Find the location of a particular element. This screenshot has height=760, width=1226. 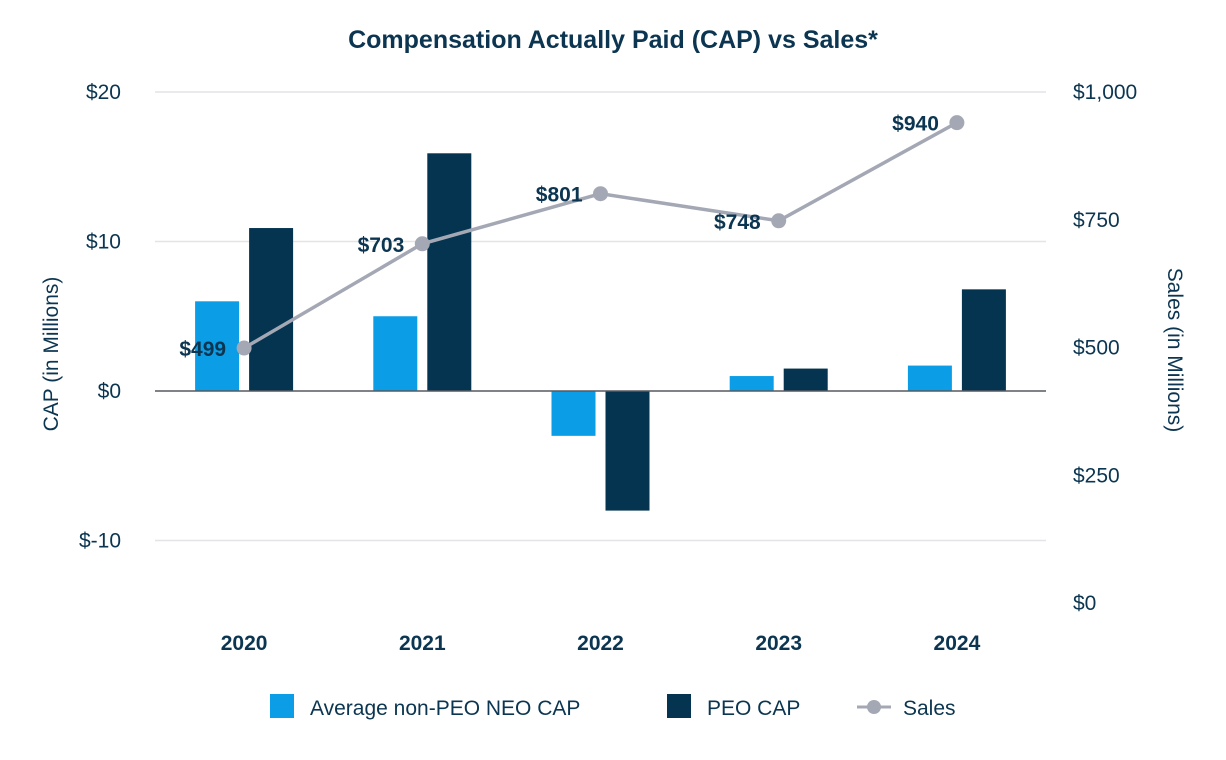

left-tick-label: $-10 is located at coordinates (100, 541).